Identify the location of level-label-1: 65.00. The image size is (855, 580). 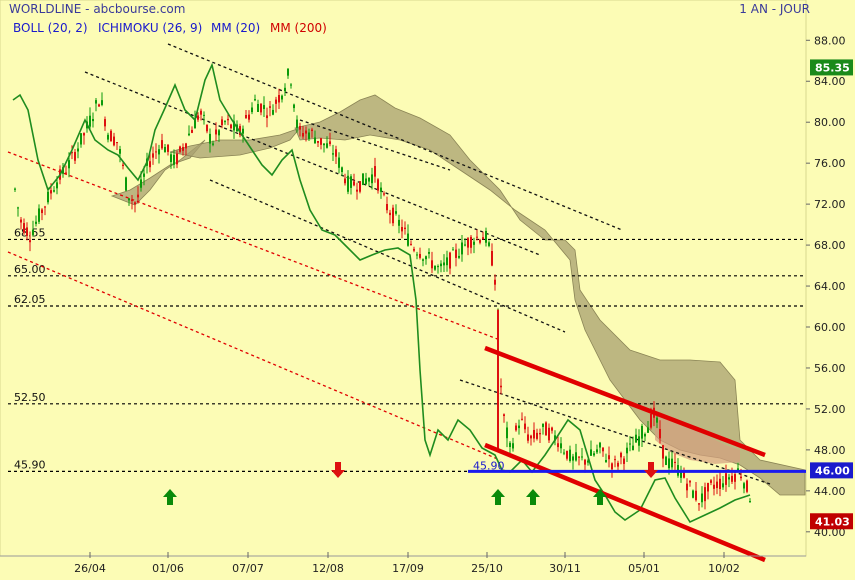
(30, 269).